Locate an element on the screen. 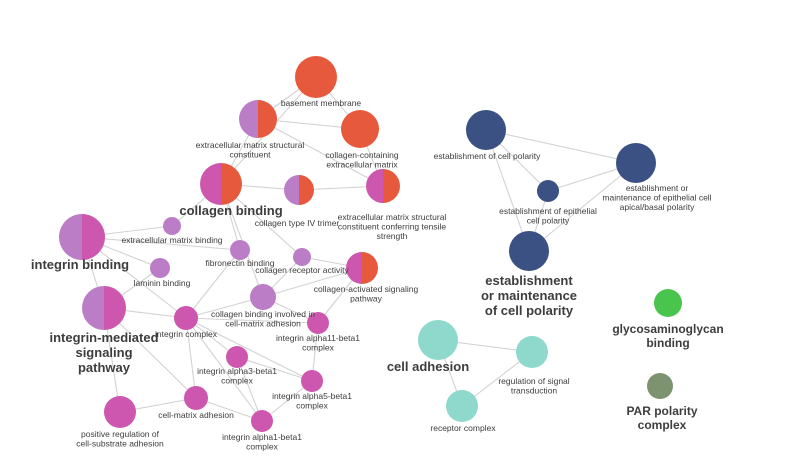 The width and height of the screenshot is (800, 460). edge-collagen-activated-signaling--collagen-binding-cma is located at coordinates (312, 282).